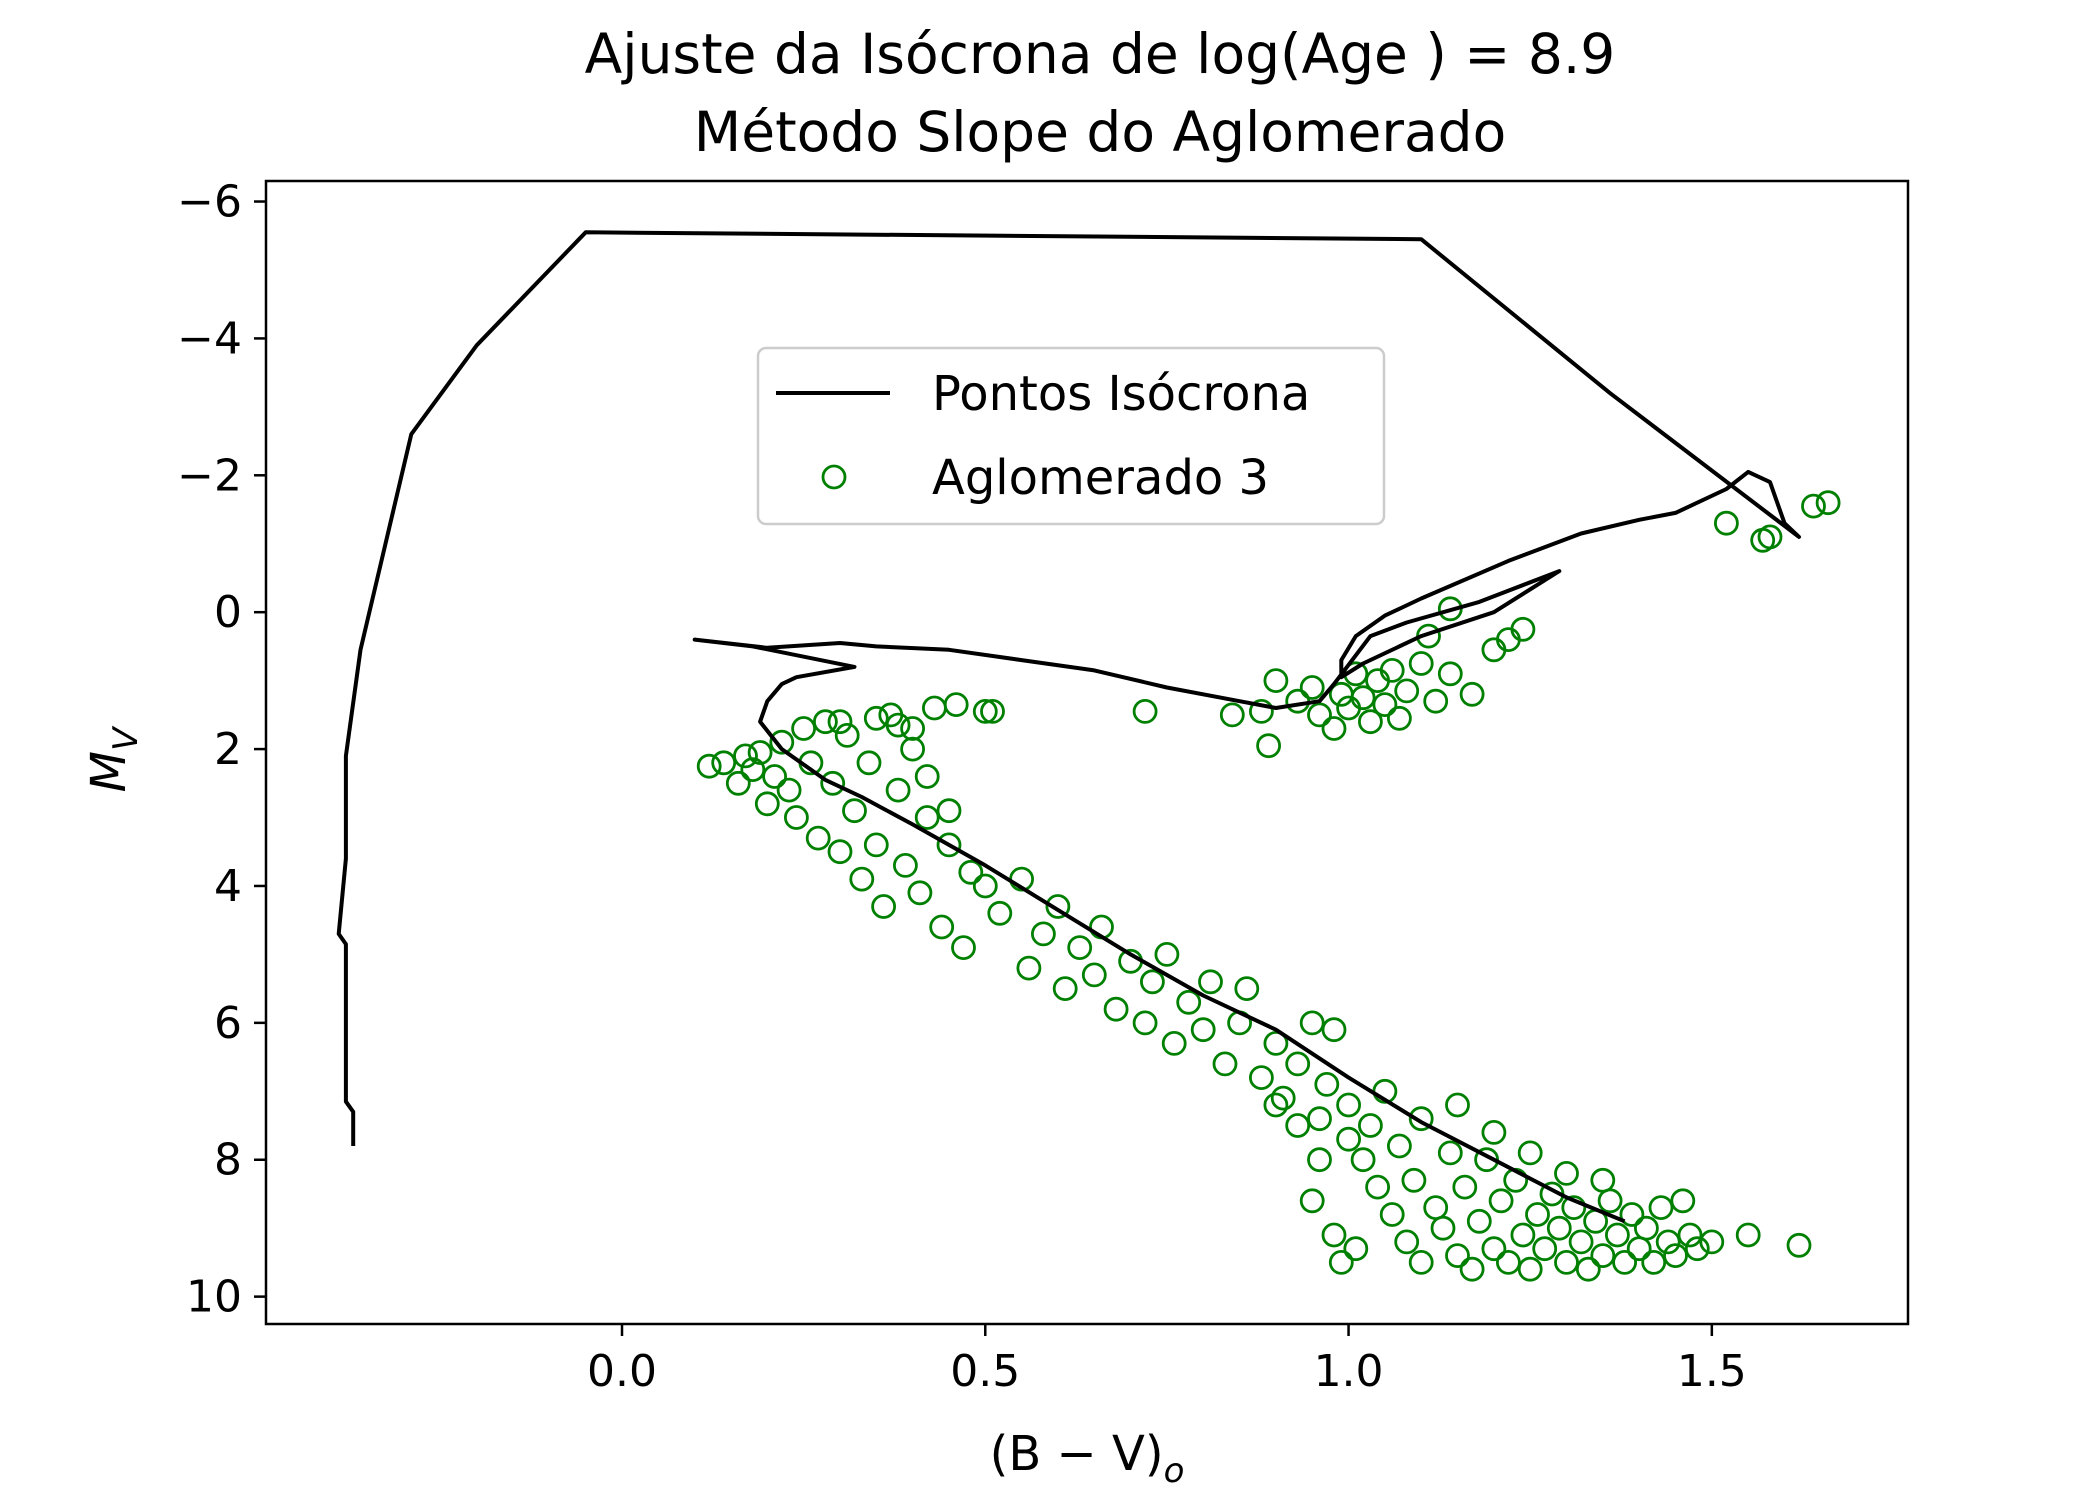 The image size is (2100, 1500). Describe the element at coordinates (209, 475) in the screenshot. I see `y-tick-label: −2` at that location.